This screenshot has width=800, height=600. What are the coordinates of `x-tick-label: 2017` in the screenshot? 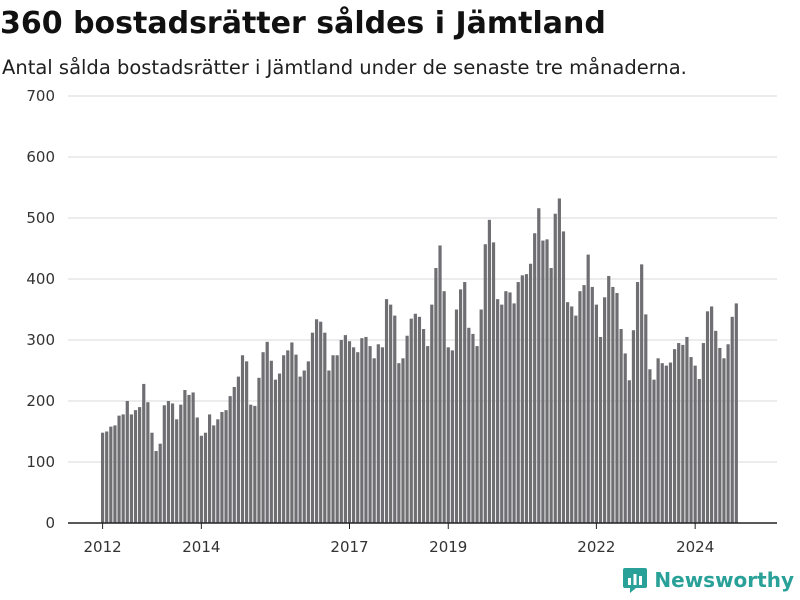 It's located at (349, 547).